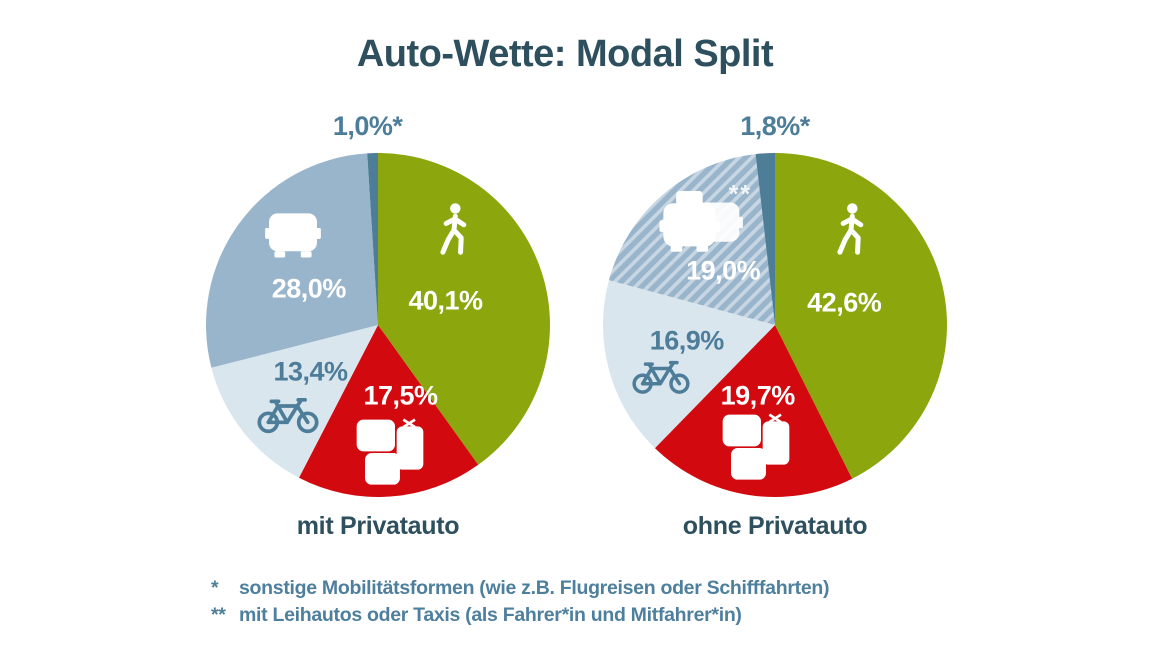 This screenshot has height=659, width=1170. I want to click on pie-caption-mit-privatauto: mit Privatauto, so click(378, 526).